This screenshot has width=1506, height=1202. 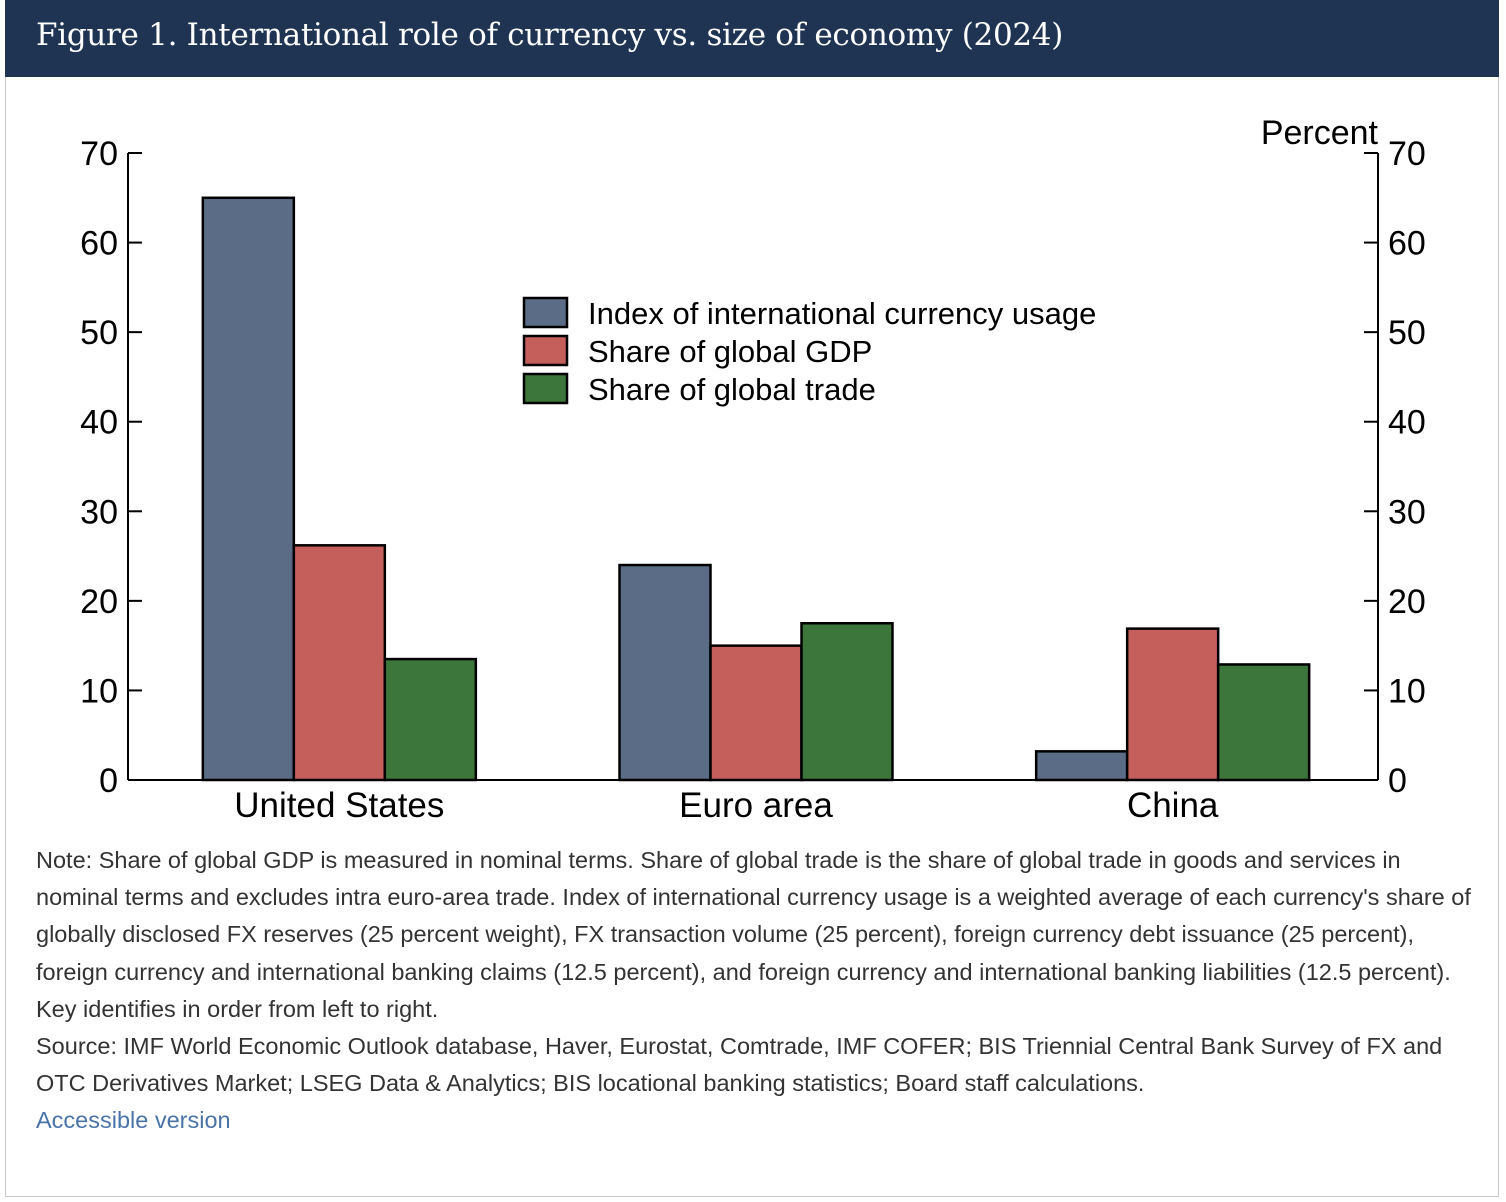 What do you see at coordinates (99, 691) in the screenshot?
I see `y-tick-label-left: 10` at bounding box center [99, 691].